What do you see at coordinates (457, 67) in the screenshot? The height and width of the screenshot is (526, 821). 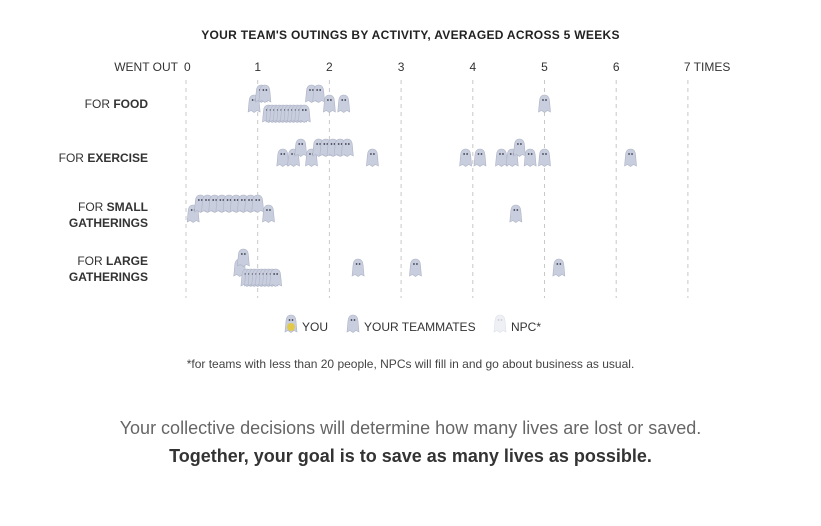 I see `x-axis-ticks: 0 1 2 3 4 5 6 7 TIMES` at bounding box center [457, 67].